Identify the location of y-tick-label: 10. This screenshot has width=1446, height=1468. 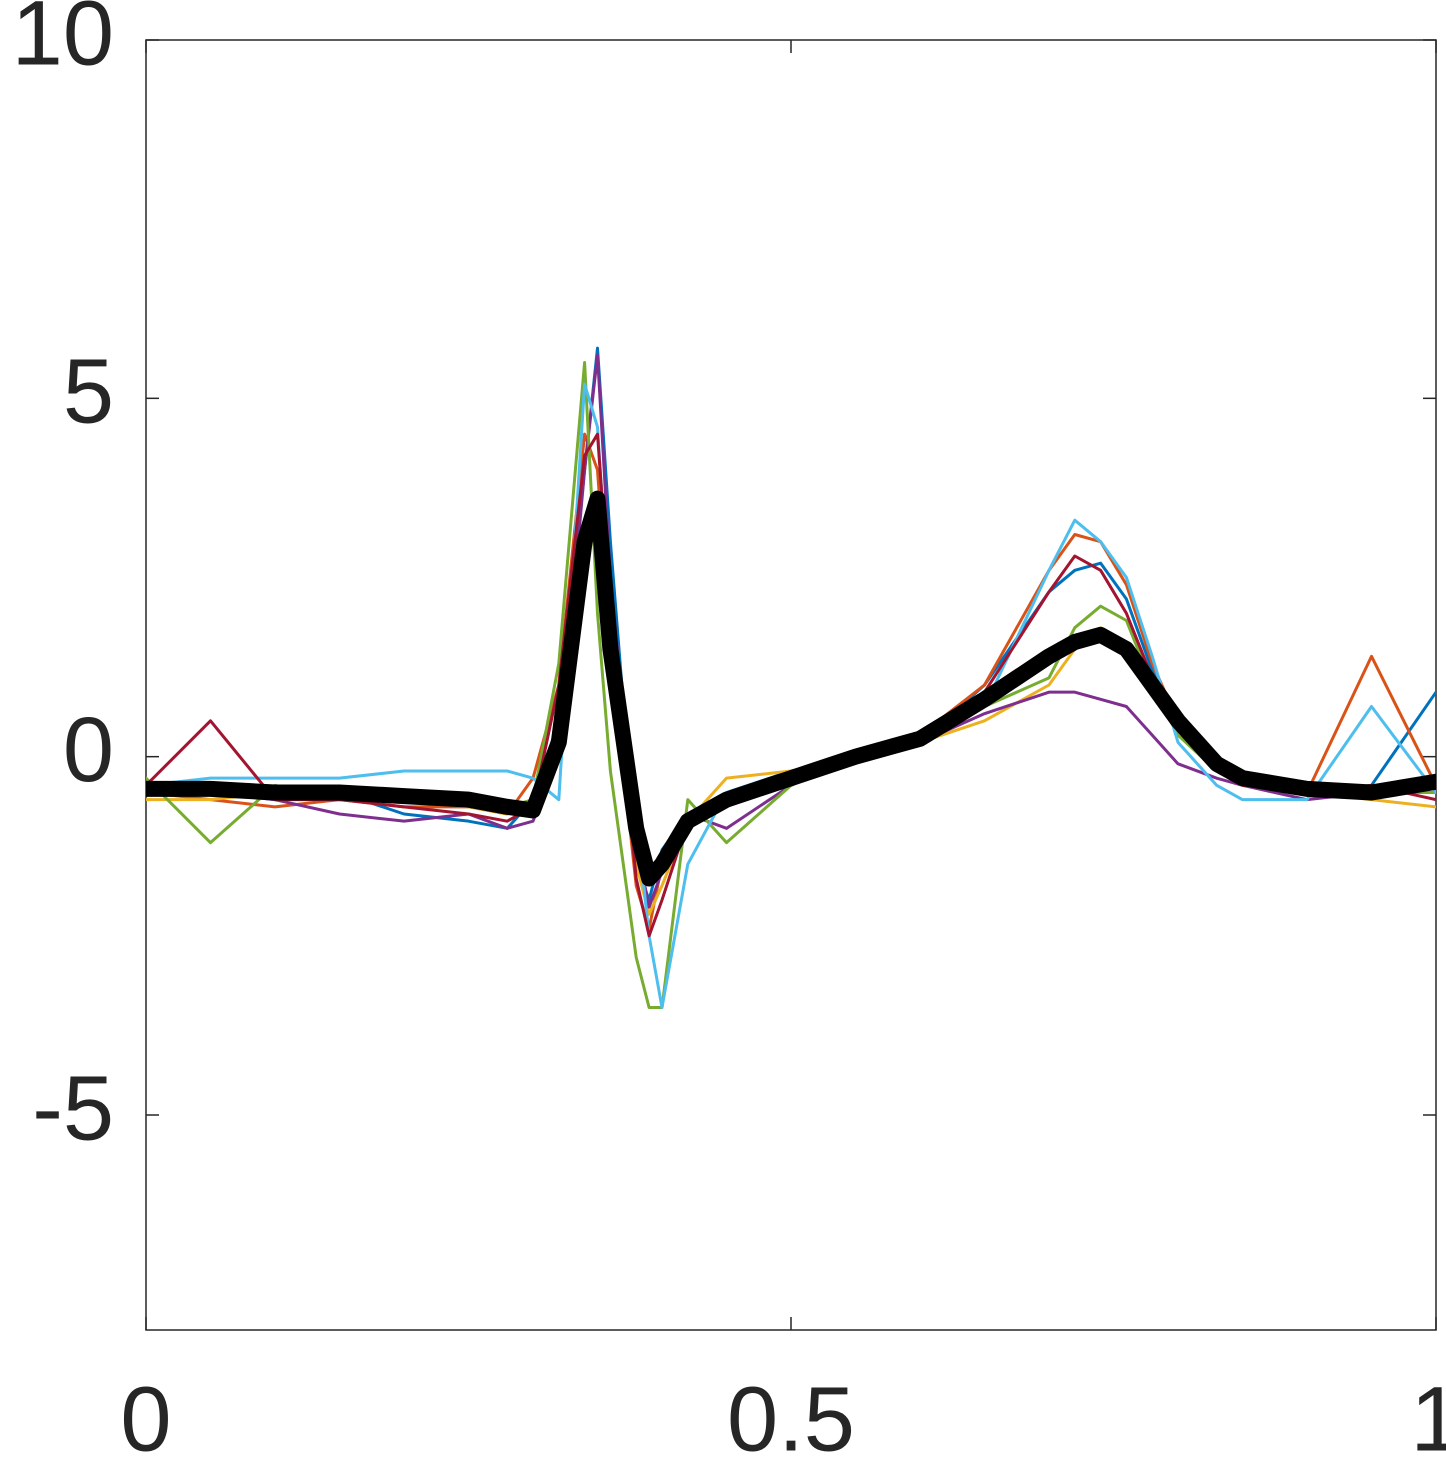
(63, 42).